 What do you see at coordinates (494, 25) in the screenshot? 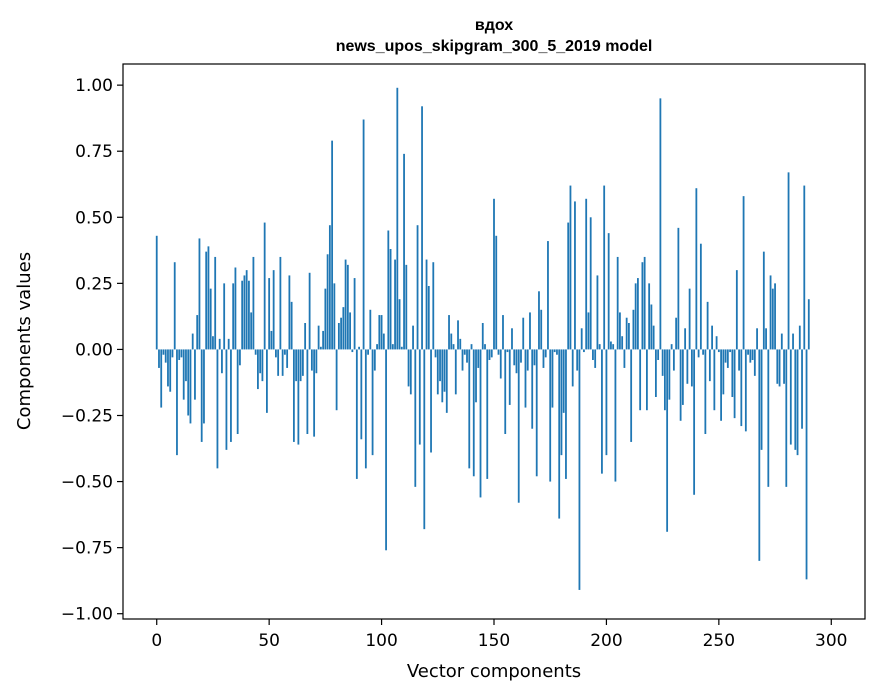
I see `chart-title: вдох` at bounding box center [494, 25].